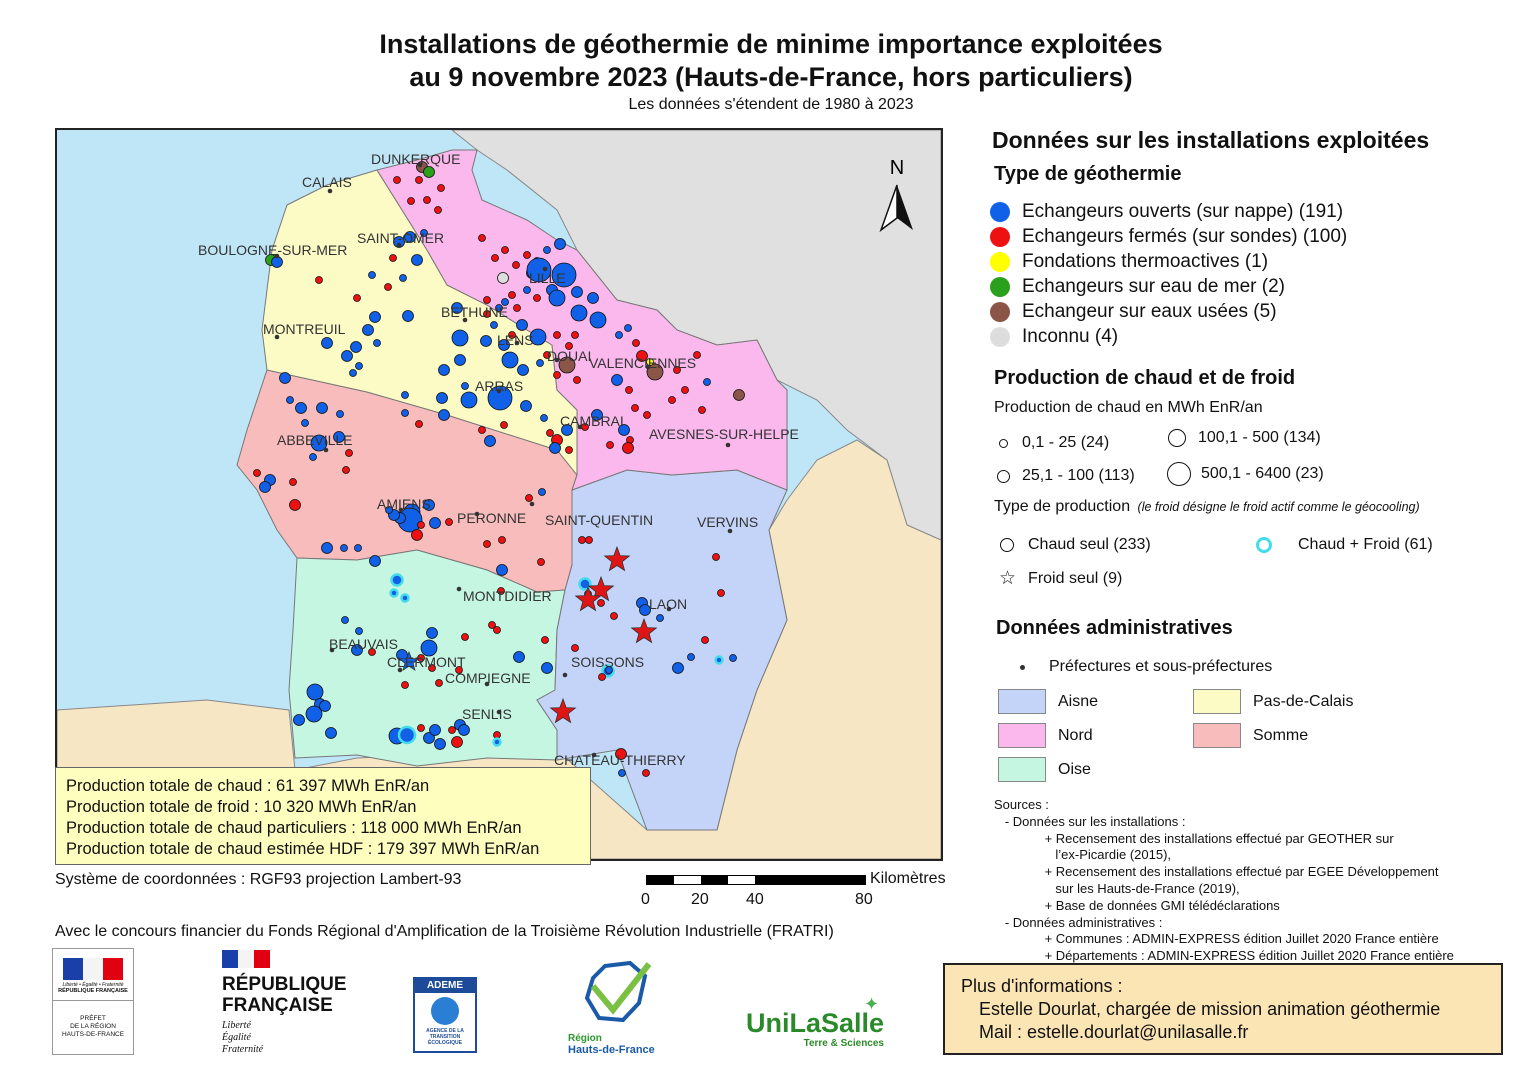  I want to click on legend-type-seawater: Echangeurs sur eau de mer (2), so click(1168, 286).